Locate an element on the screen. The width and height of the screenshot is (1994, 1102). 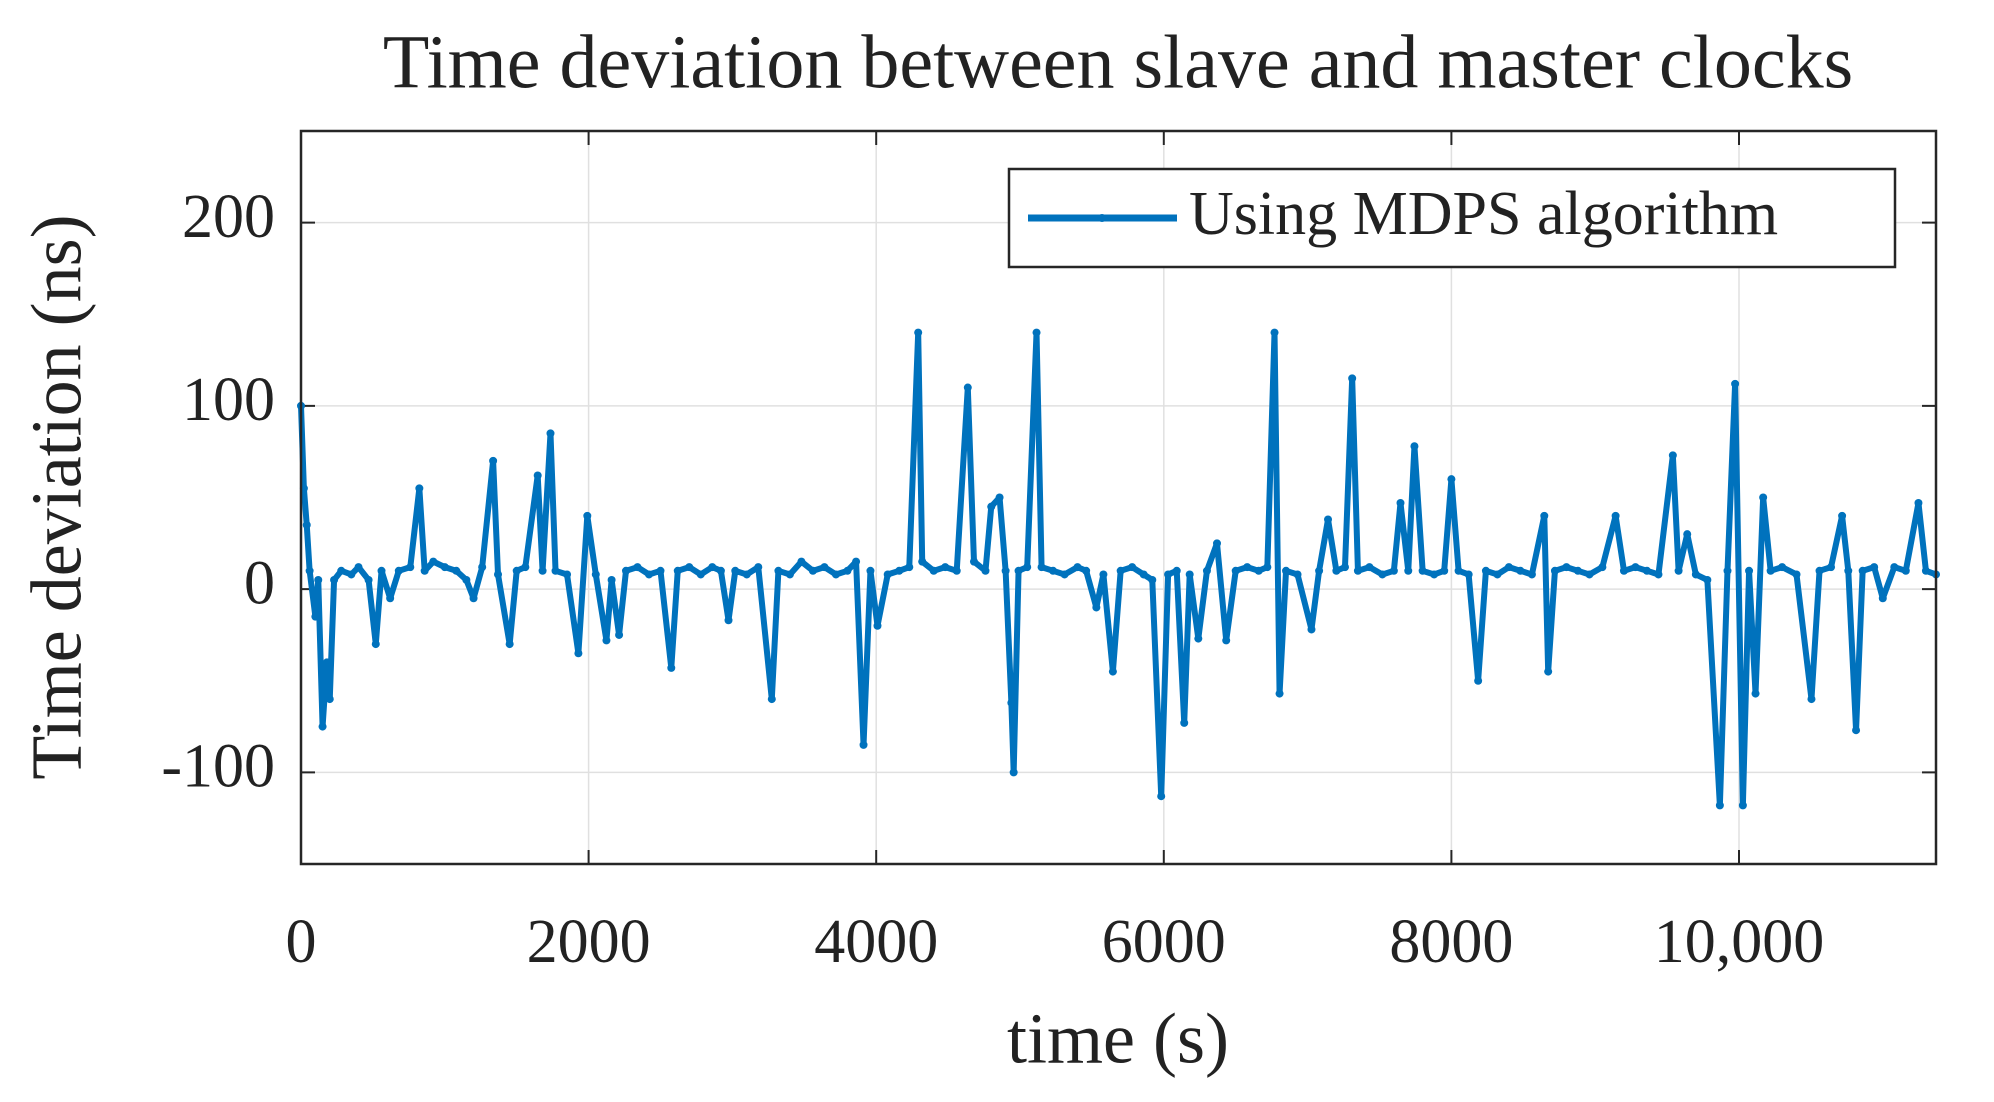
x-tick-label: 8000 is located at coordinates (1451, 942).